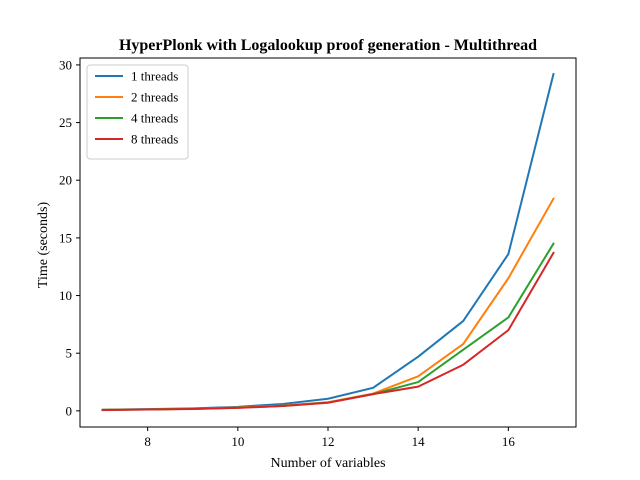 The height and width of the screenshot is (480, 640). Describe the element at coordinates (65, 237) in the screenshot. I see `y-tick-label: 15` at that location.